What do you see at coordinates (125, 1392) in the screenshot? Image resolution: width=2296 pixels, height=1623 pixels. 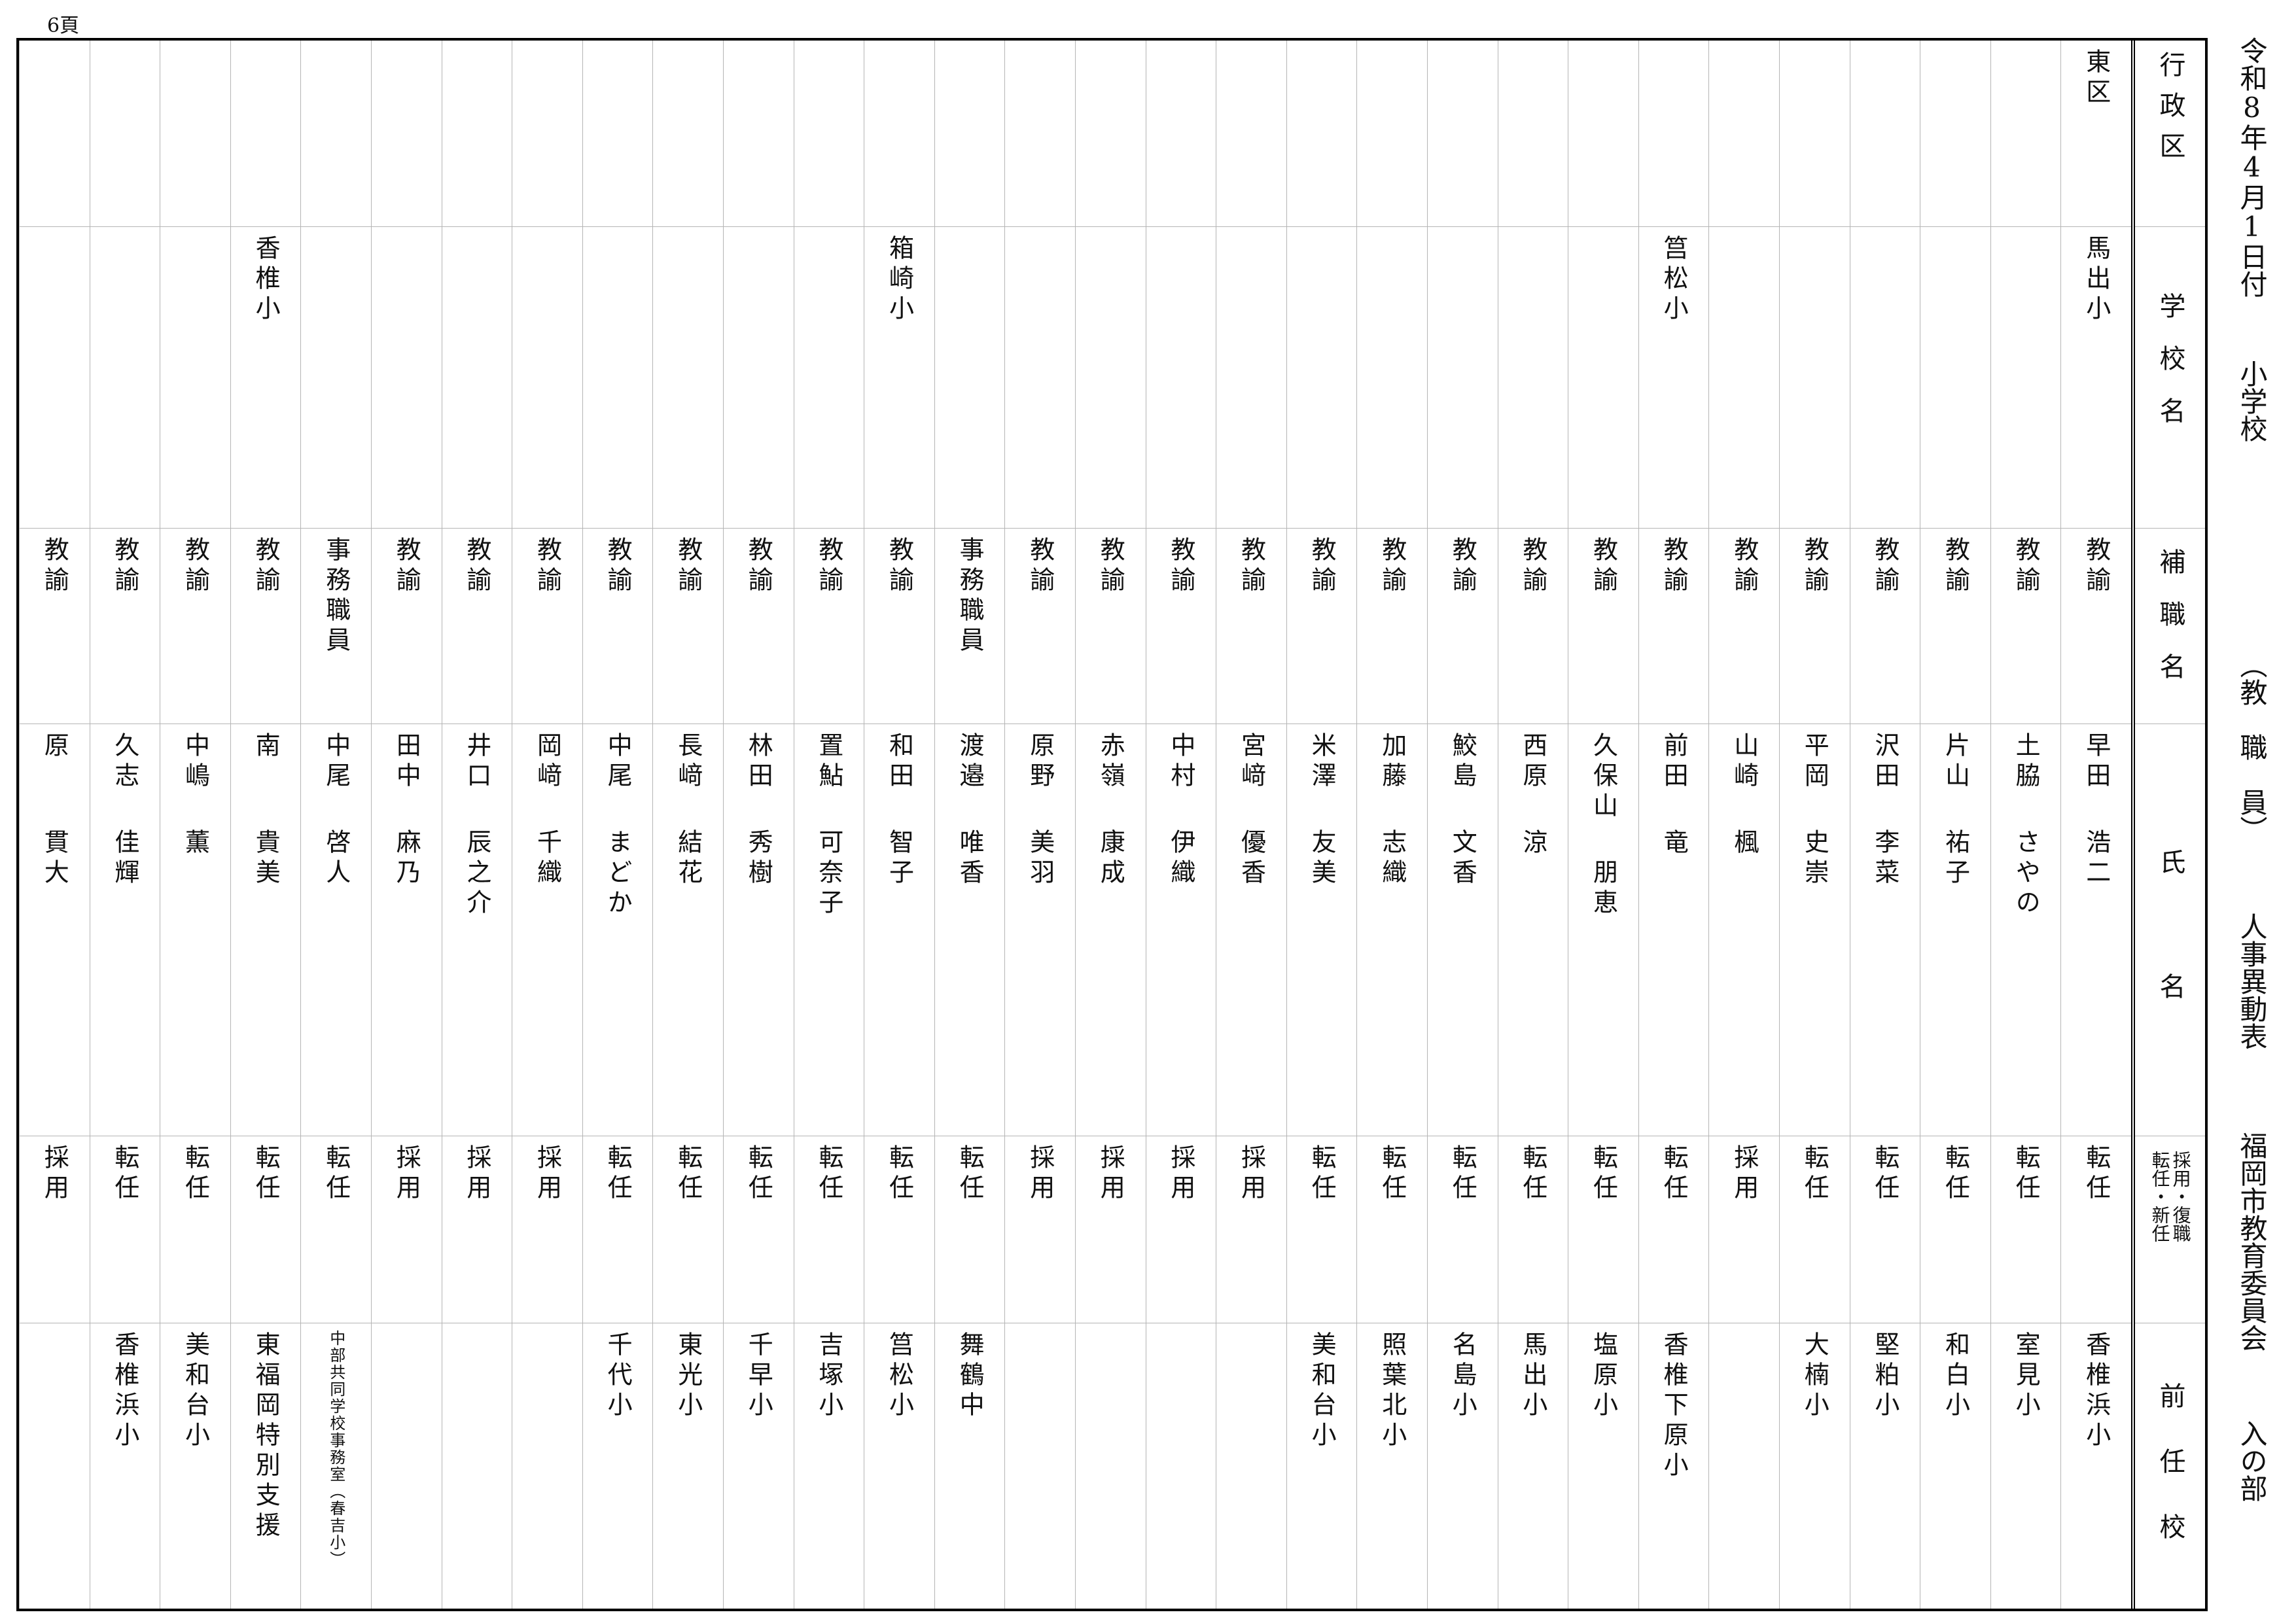 I see `previous-text: 香椎浜小` at bounding box center [125, 1392].